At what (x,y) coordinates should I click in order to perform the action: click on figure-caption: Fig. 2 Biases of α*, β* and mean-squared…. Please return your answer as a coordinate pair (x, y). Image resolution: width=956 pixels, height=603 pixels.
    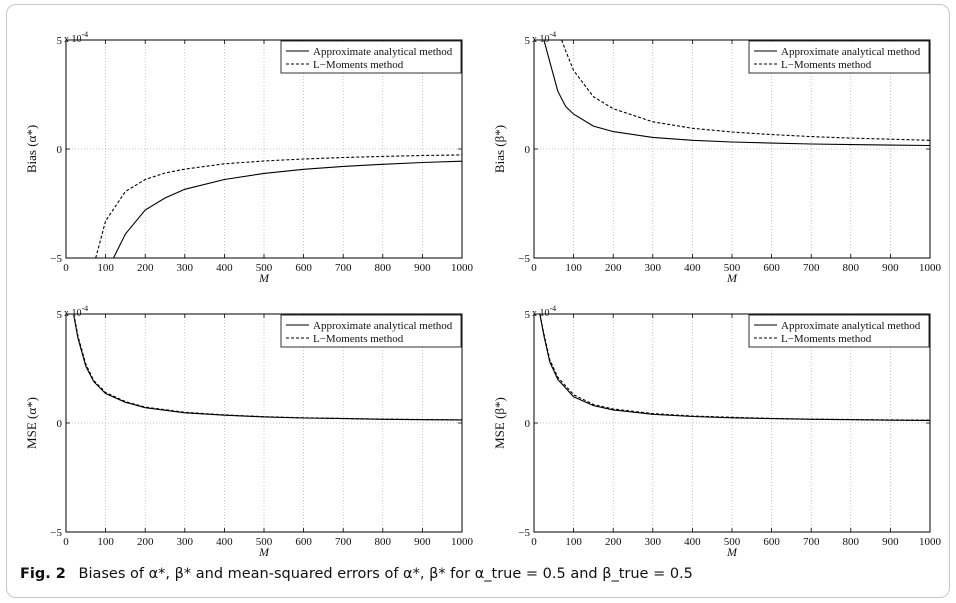
    Looking at the image, I should click on (356, 574).